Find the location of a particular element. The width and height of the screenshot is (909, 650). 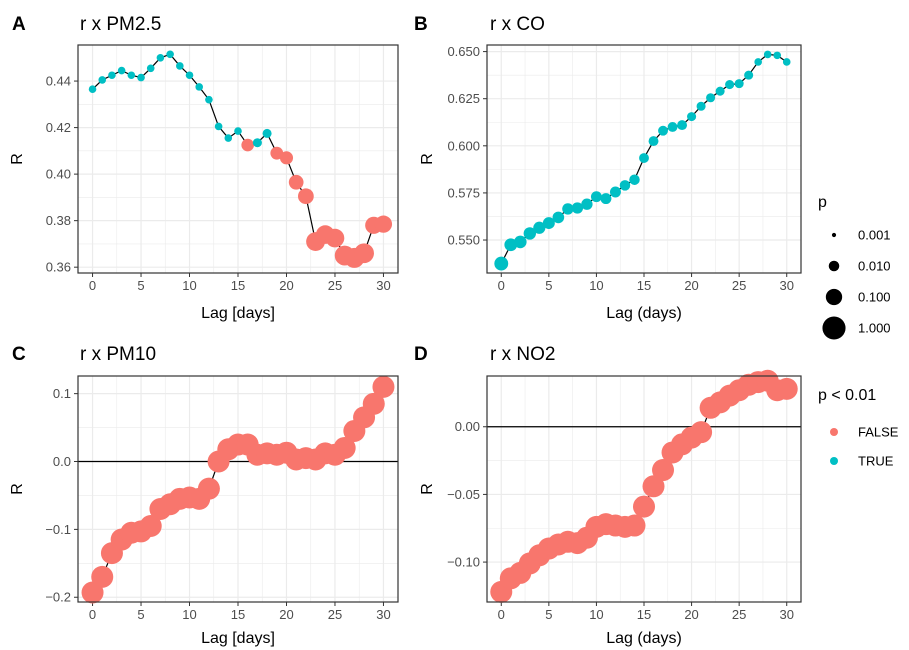

x-tick-label: 10 is located at coordinates (189, 614).